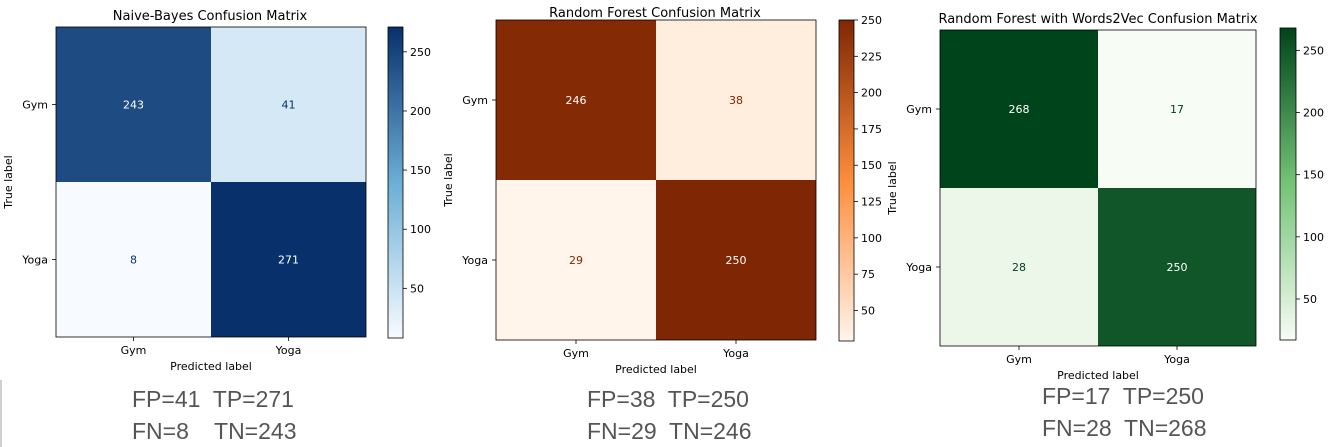 This screenshot has width=1332, height=447. Describe the element at coordinates (214, 431) in the screenshot. I see `metrics-line-fn-tn: FN=8 TN=243` at that location.